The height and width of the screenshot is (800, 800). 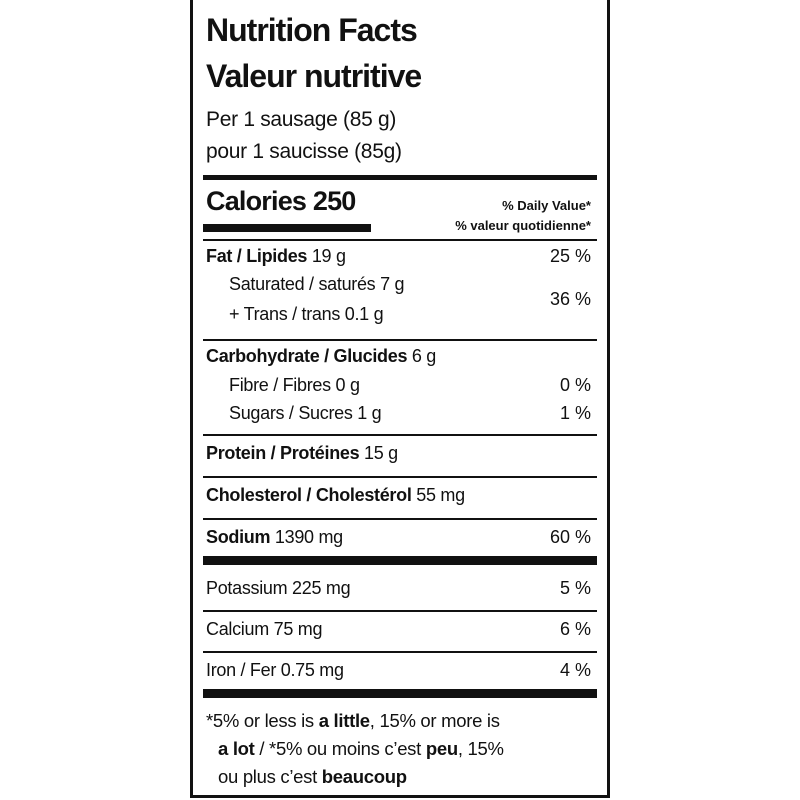 I want to click on serving: Per 1 sausage (85 g), so click(x=301, y=119).